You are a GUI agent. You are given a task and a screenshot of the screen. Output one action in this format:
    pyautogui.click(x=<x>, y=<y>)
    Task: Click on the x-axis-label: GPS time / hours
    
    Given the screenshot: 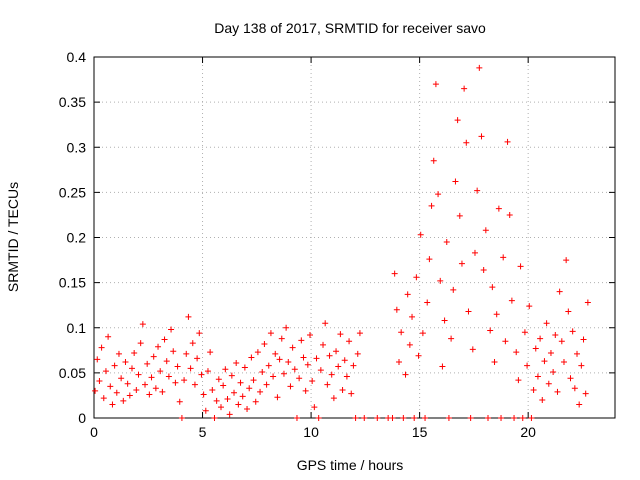 What is the action you would take?
    pyautogui.click(x=350, y=465)
    